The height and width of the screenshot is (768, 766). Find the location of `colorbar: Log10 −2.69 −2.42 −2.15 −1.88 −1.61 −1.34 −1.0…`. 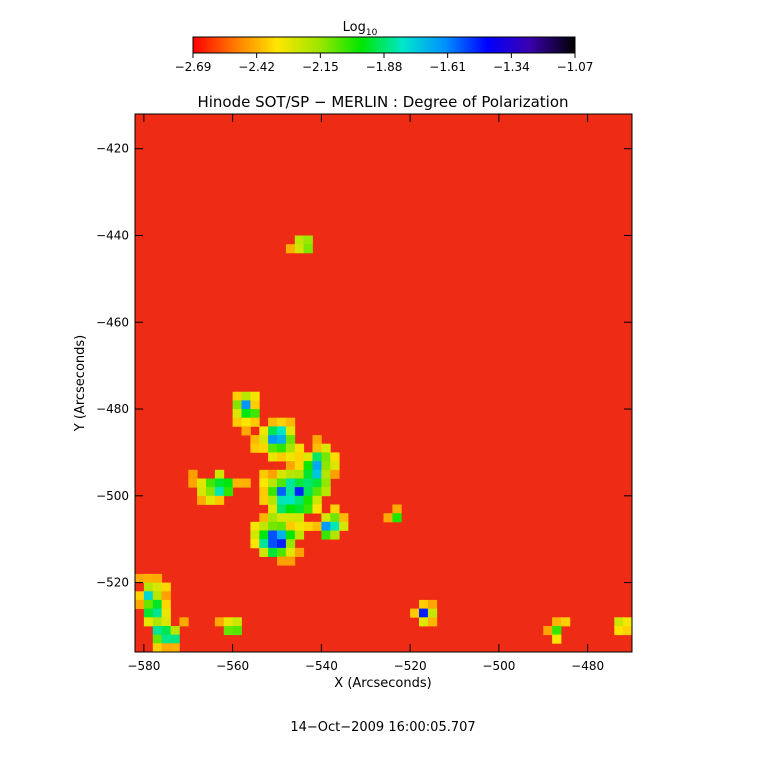

colorbar: Log10 −2.69 −2.42 −2.15 −1.88 −1.61 −1.34 −1.0… is located at coordinates (384, 47).